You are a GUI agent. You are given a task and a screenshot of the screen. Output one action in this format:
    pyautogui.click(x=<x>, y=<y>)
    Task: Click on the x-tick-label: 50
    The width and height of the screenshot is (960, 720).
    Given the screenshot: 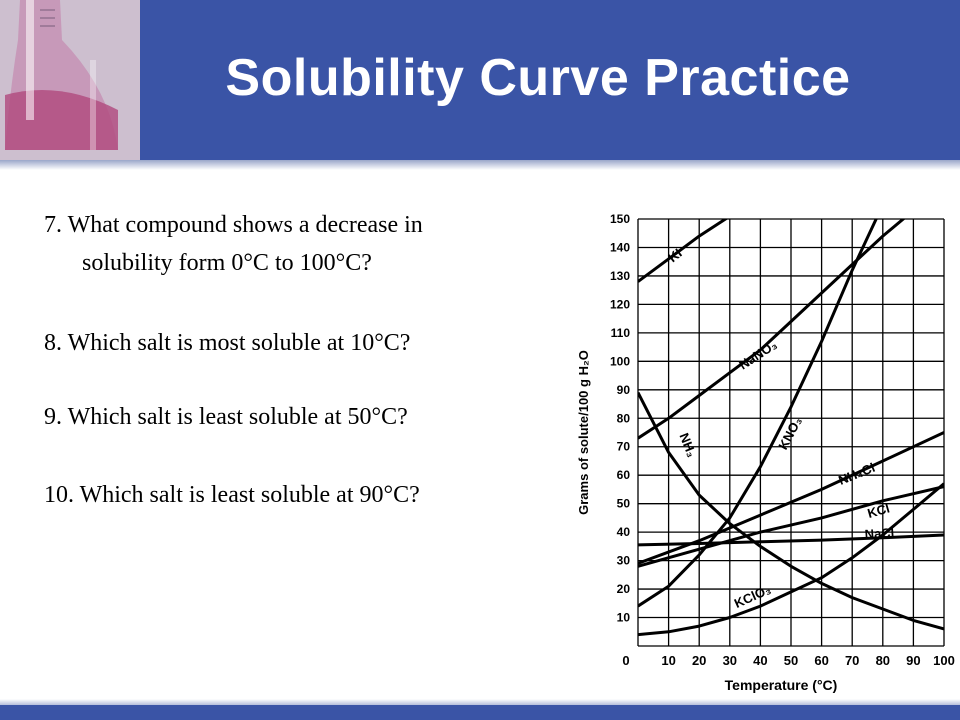 What is the action you would take?
    pyautogui.click(x=791, y=660)
    